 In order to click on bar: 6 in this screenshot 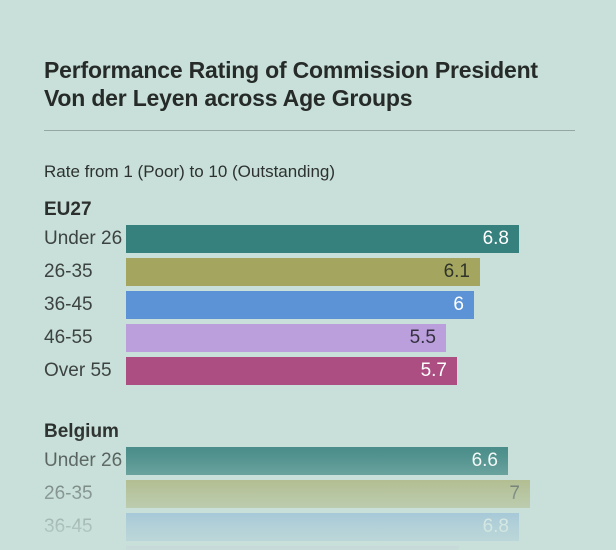, I will do `click(300, 305)`.